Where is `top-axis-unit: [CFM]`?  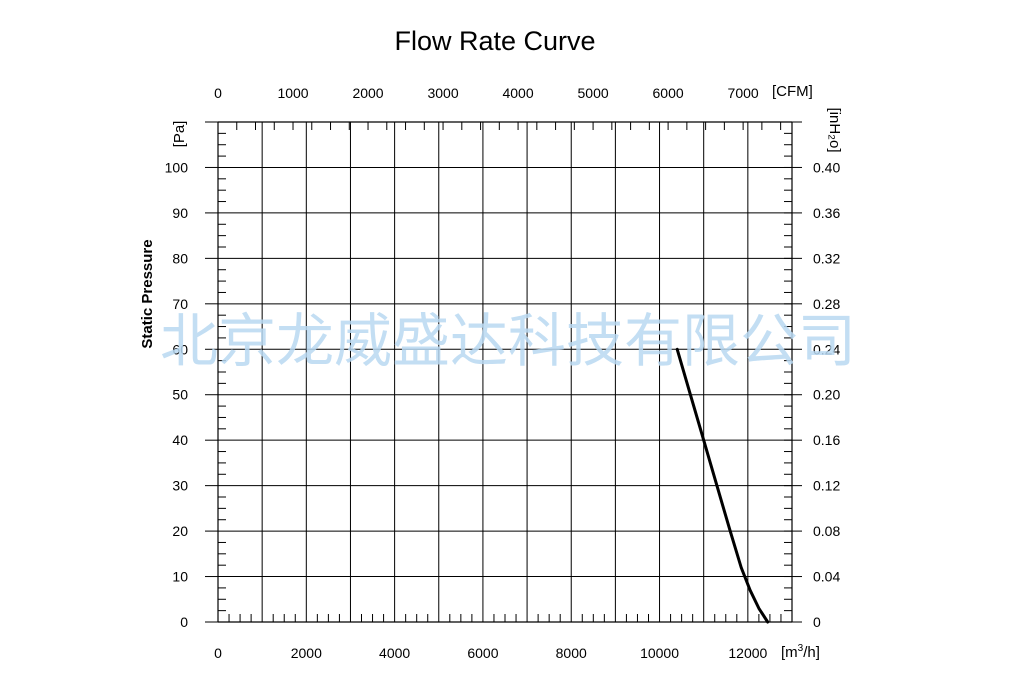
top-axis-unit: [CFM] is located at coordinates (792, 91).